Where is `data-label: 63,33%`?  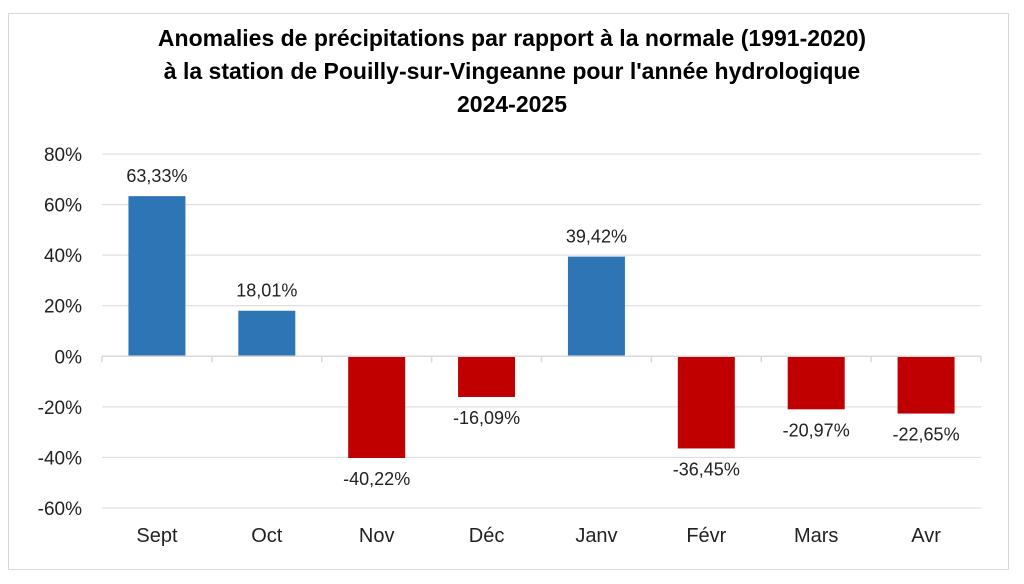 data-label: 63,33% is located at coordinates (156, 176).